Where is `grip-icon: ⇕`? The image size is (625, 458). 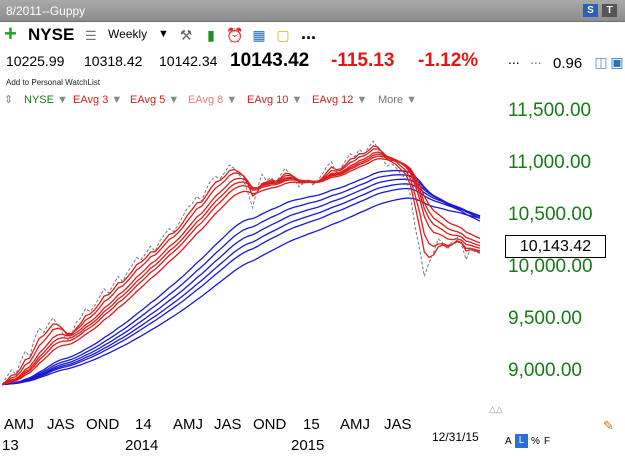
grip-icon: ⇕ is located at coordinates (9, 100).